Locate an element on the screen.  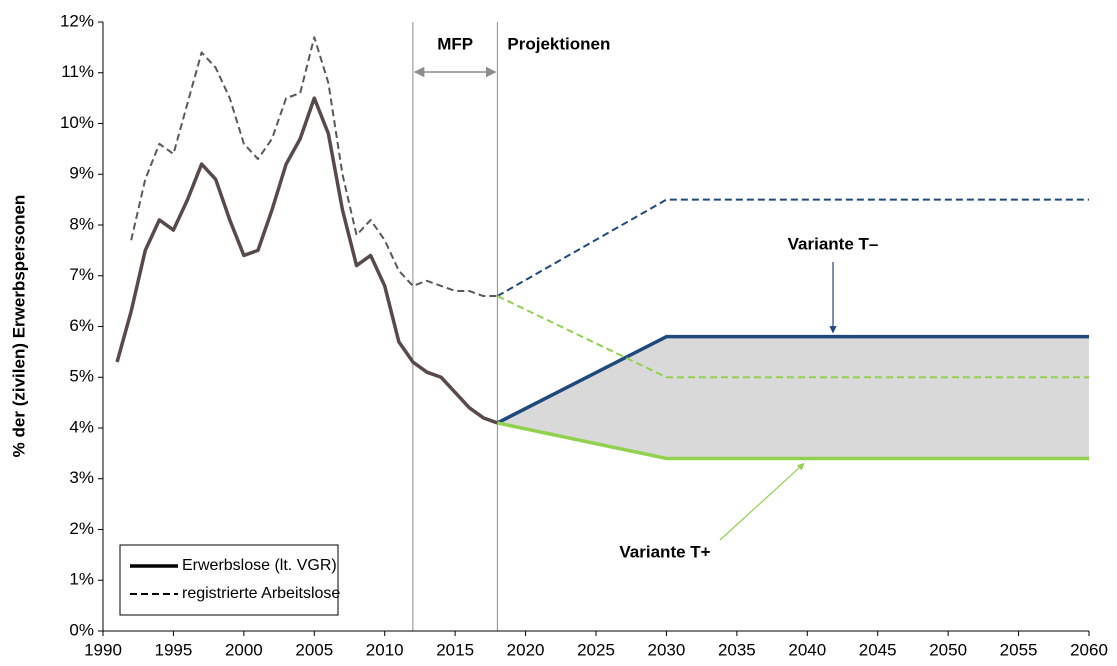
y-tick-label: 4% is located at coordinates (81, 426).